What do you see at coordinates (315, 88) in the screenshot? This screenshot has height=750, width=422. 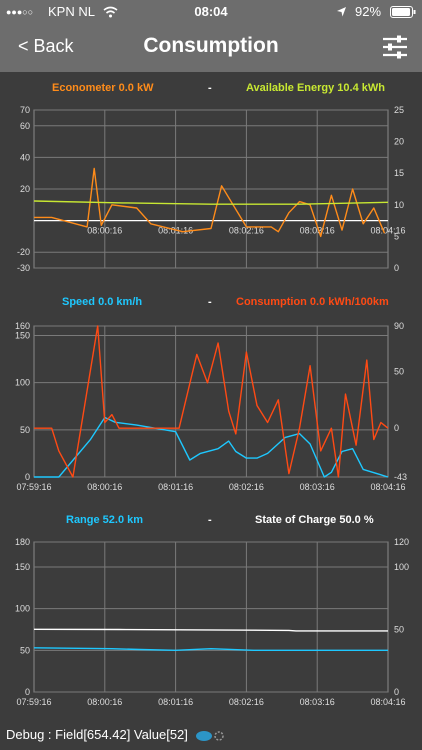 I see `available-energy-label: Available Energy 10.4 kWh` at bounding box center [315, 88].